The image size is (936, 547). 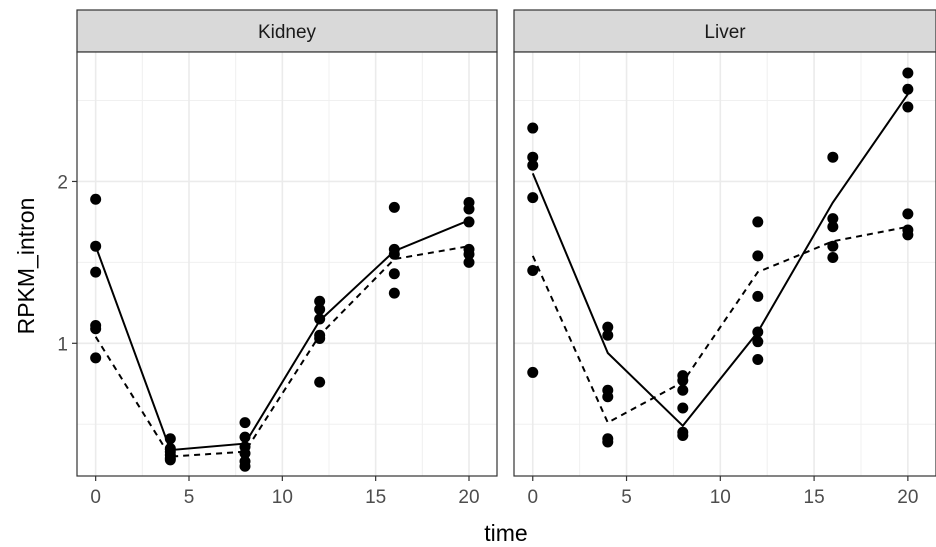 I want to click on x-axis-title: time, so click(x=505, y=533).